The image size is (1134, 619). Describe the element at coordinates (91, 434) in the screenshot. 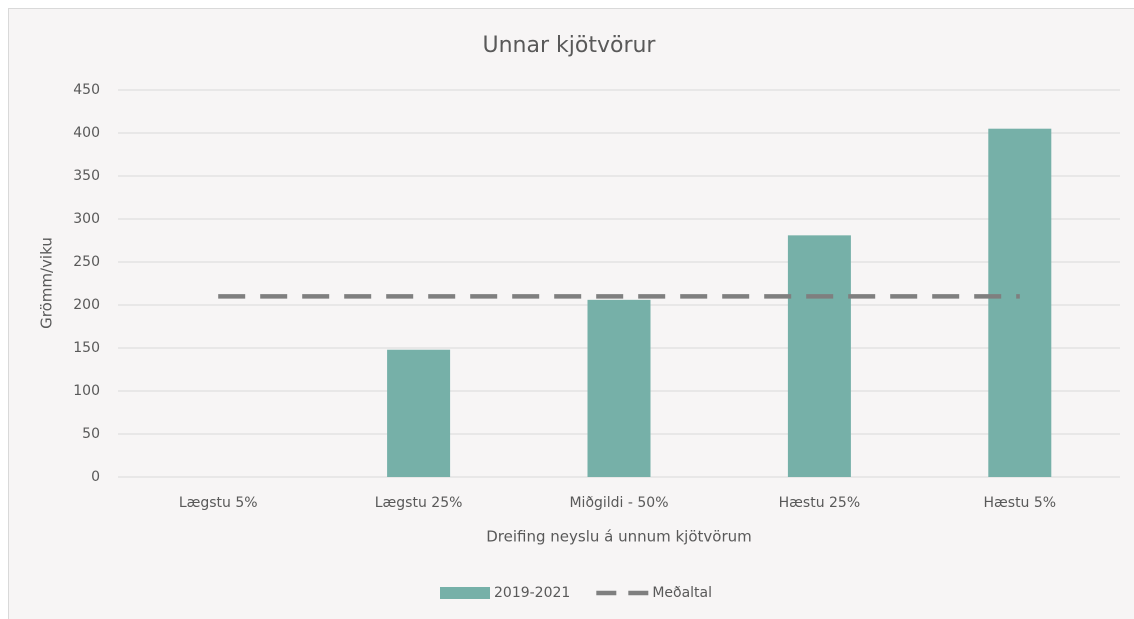

I see `y-tick-label: 50` at that location.